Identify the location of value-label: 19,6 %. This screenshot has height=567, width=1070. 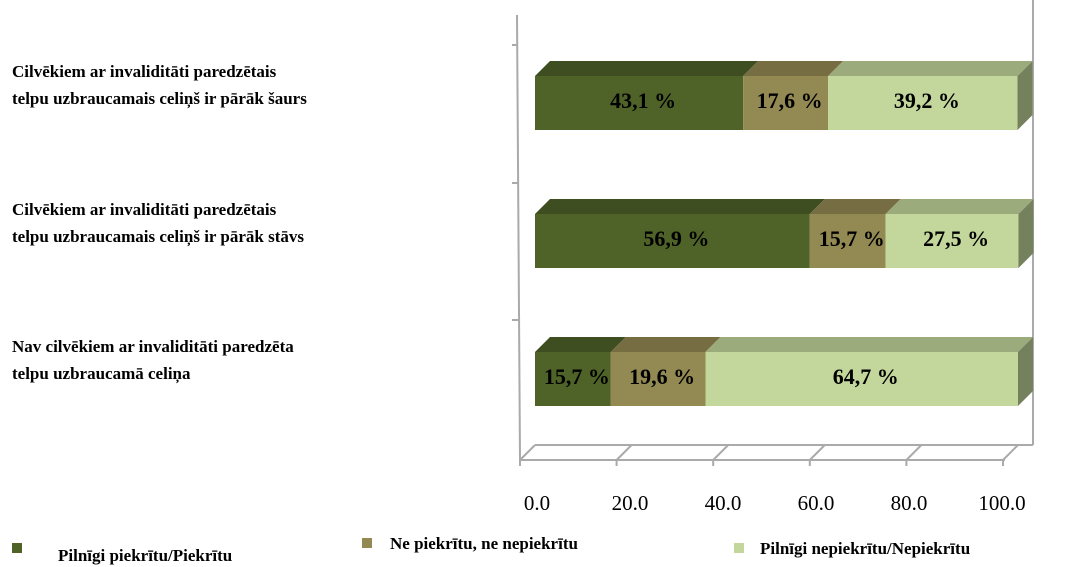
(662, 376).